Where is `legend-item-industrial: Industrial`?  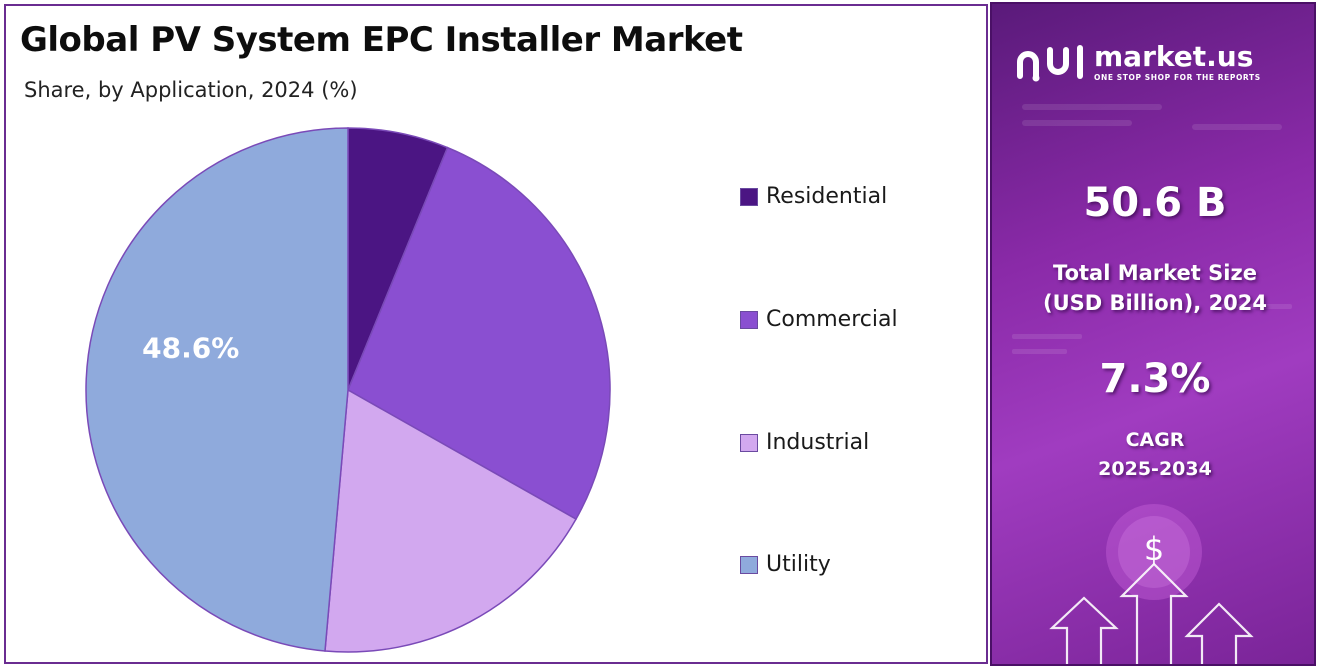
legend-item-industrial: Industrial is located at coordinates (804, 442).